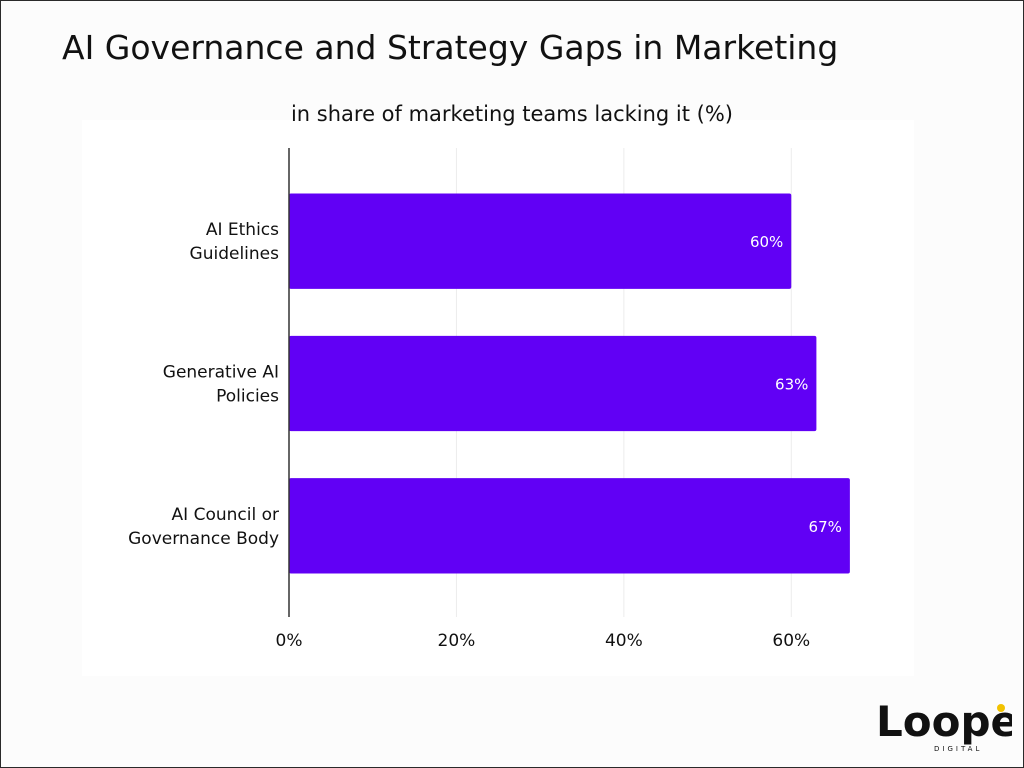 Image resolution: width=1024 pixels, height=768 pixels. Describe the element at coordinates (791, 641) in the screenshot. I see `x-tick-label: 60%` at that location.